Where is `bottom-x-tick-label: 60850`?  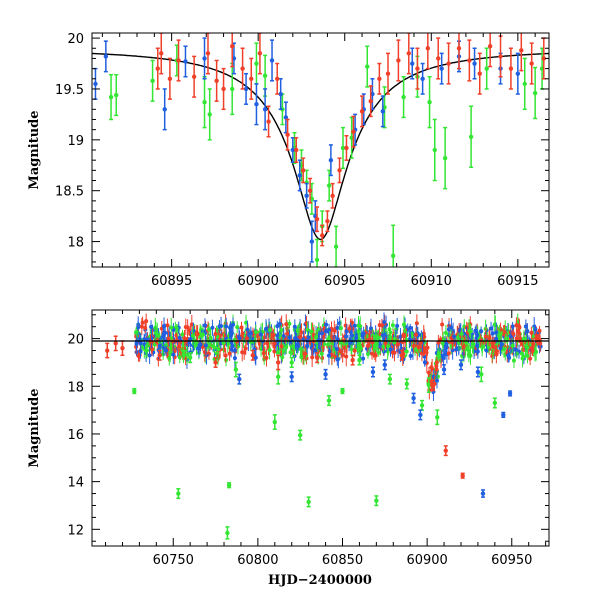 bottom-x-tick-label: 60850 is located at coordinates (342, 560).